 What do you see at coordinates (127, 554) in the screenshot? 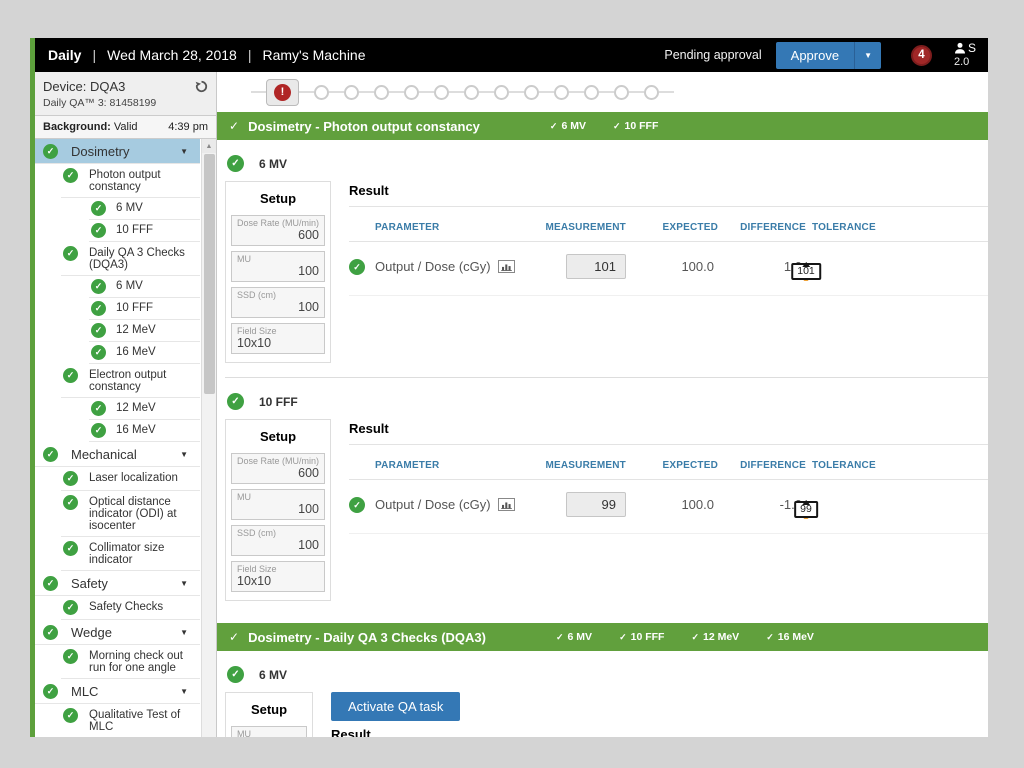
I see `sidebar-item-label: Collimator size indicator` at bounding box center [127, 554].